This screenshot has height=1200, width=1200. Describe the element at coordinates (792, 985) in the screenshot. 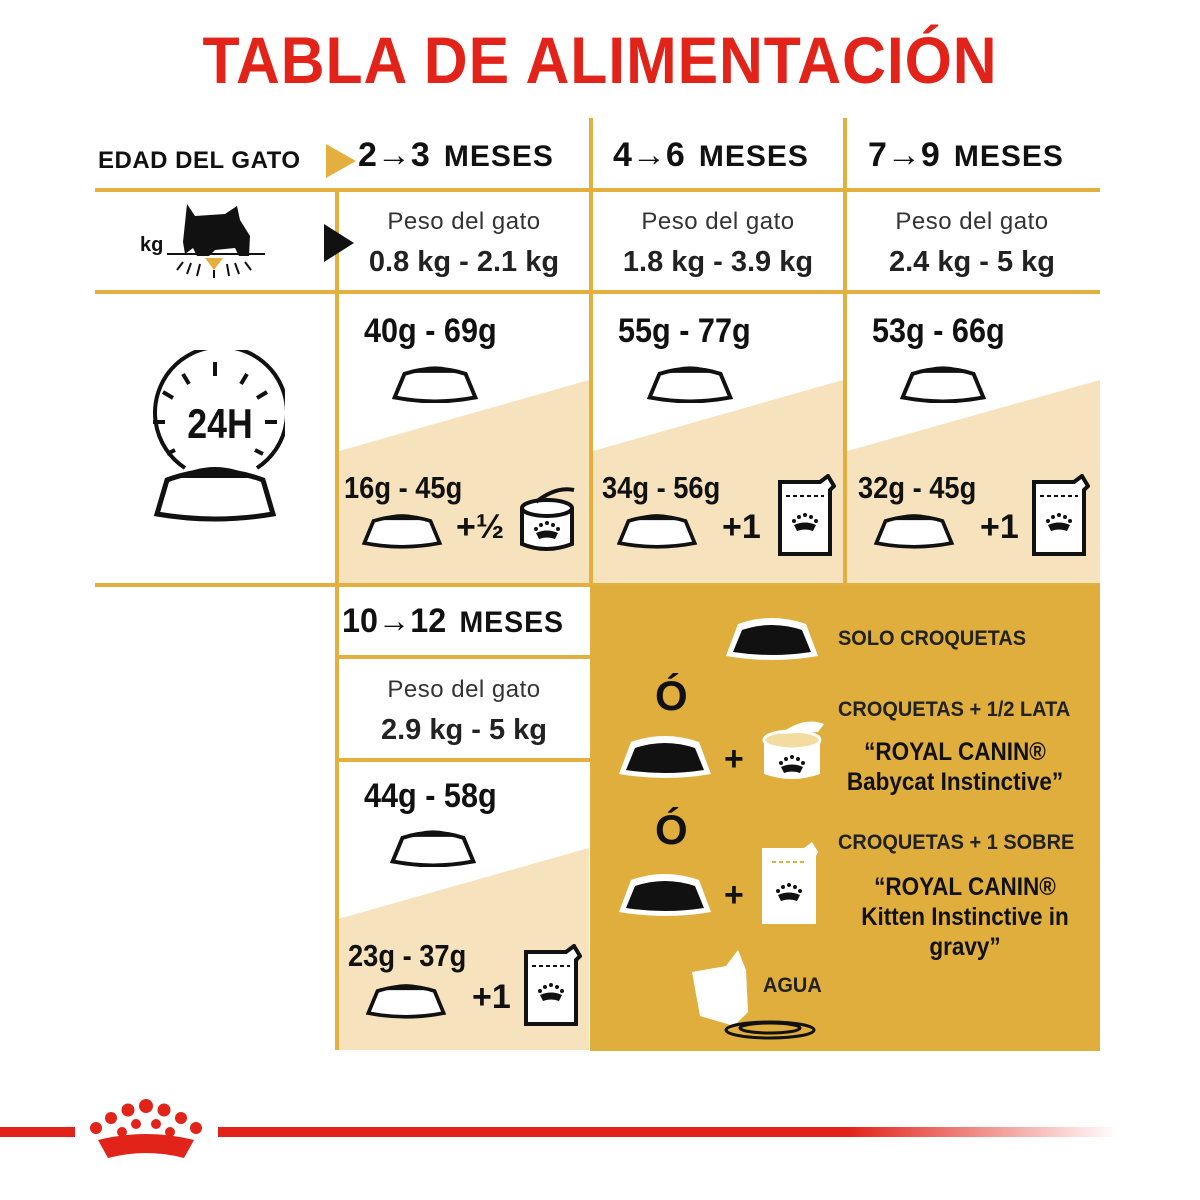

I see `legend-water: AGUA` at that location.